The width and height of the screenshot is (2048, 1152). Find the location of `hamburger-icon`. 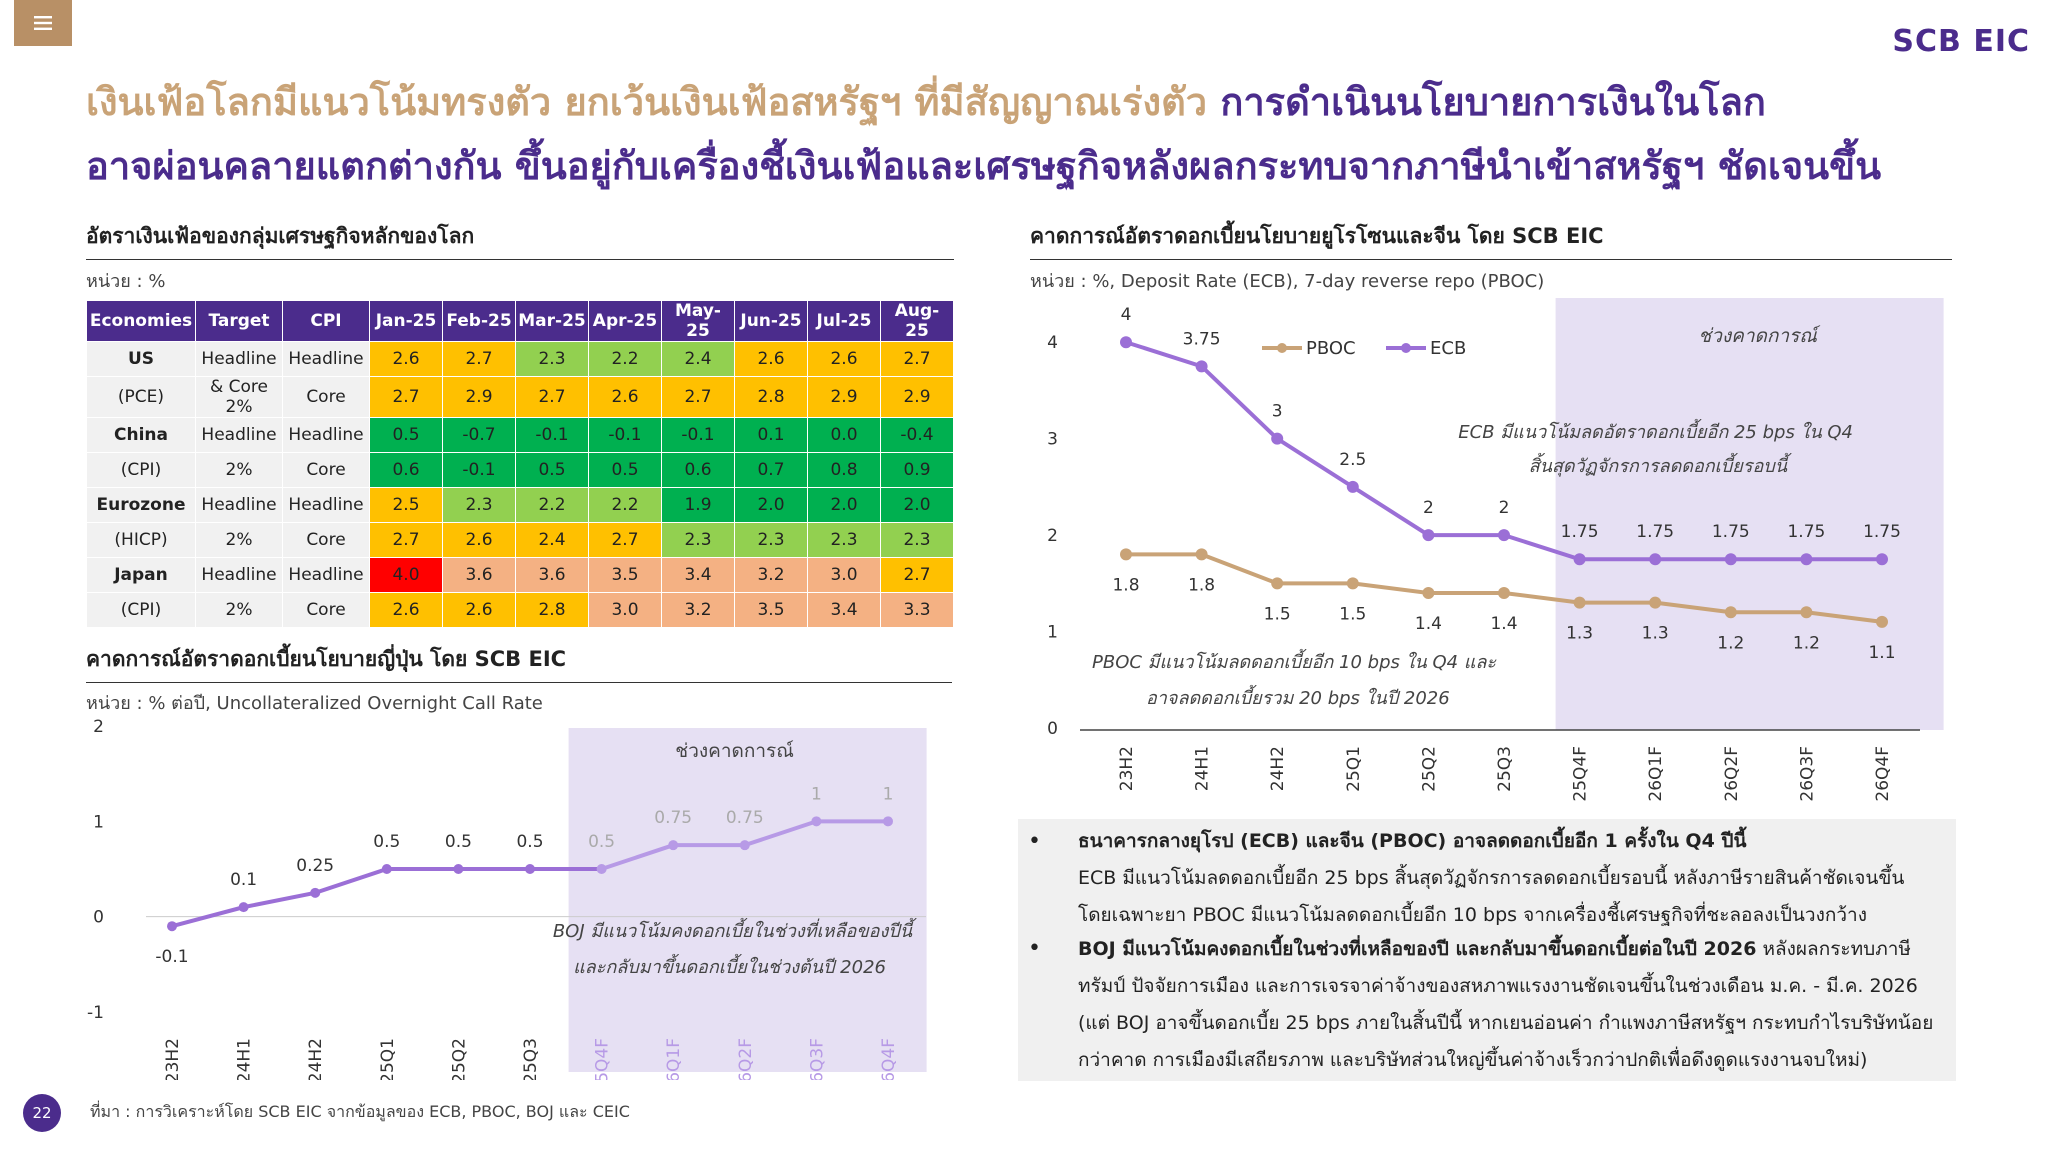

hamburger-icon is located at coordinates (43, 23).